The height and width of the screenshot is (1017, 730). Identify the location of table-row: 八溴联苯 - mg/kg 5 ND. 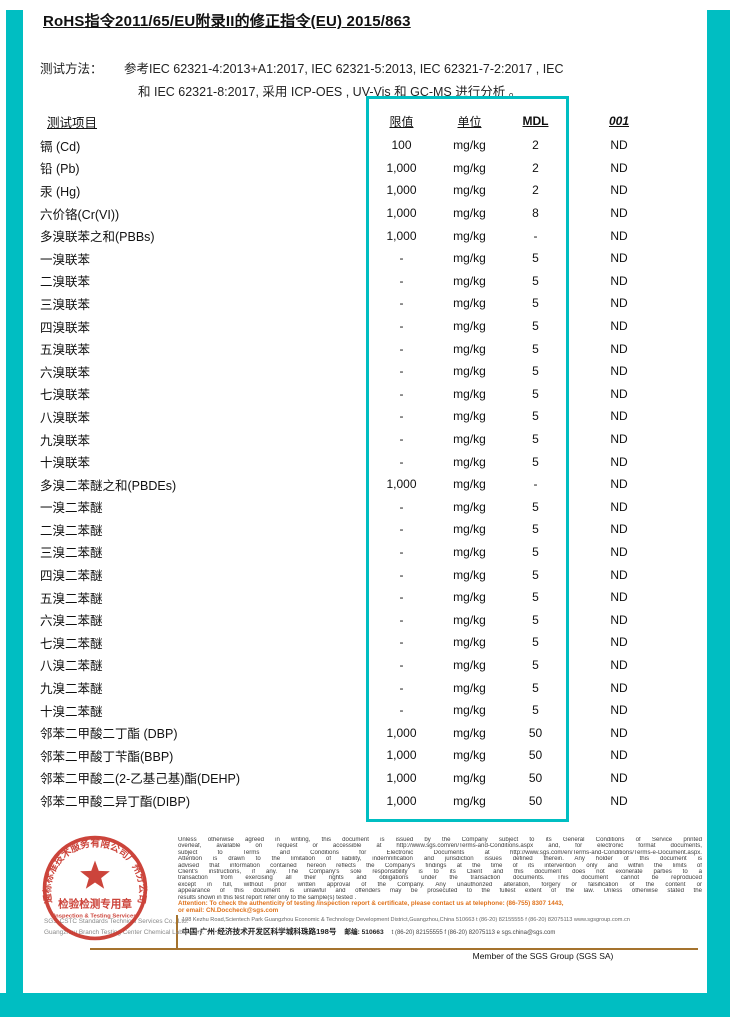
(354, 416).